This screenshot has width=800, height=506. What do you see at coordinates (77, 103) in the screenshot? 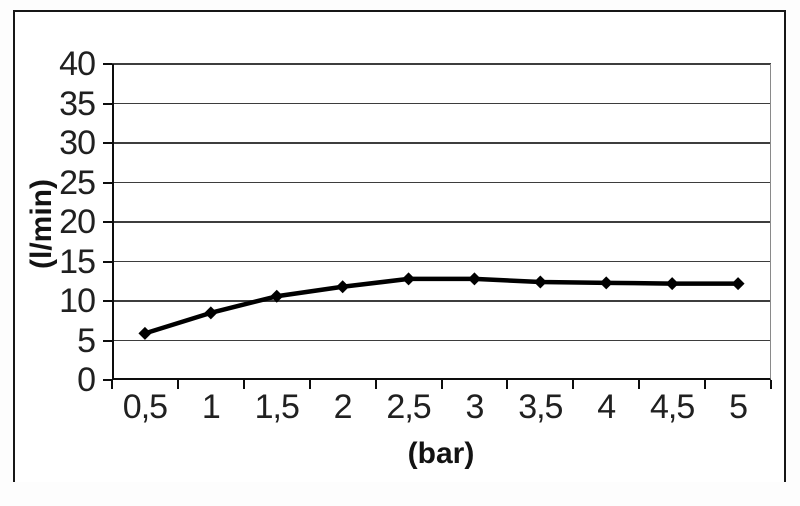
I see `y-tick-label: 35` at bounding box center [77, 103].